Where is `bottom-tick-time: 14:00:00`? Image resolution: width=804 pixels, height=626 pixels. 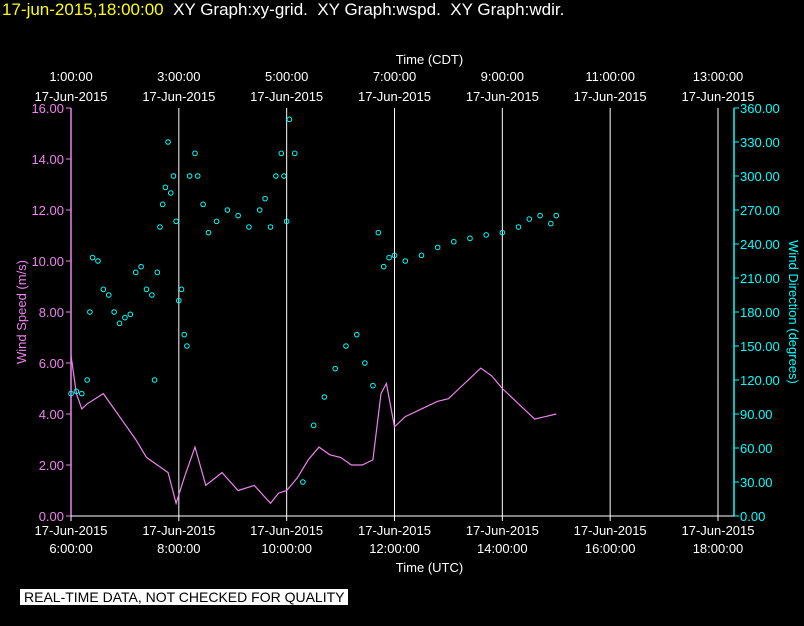 bottom-tick-time: 14:00:00 is located at coordinates (502, 548).